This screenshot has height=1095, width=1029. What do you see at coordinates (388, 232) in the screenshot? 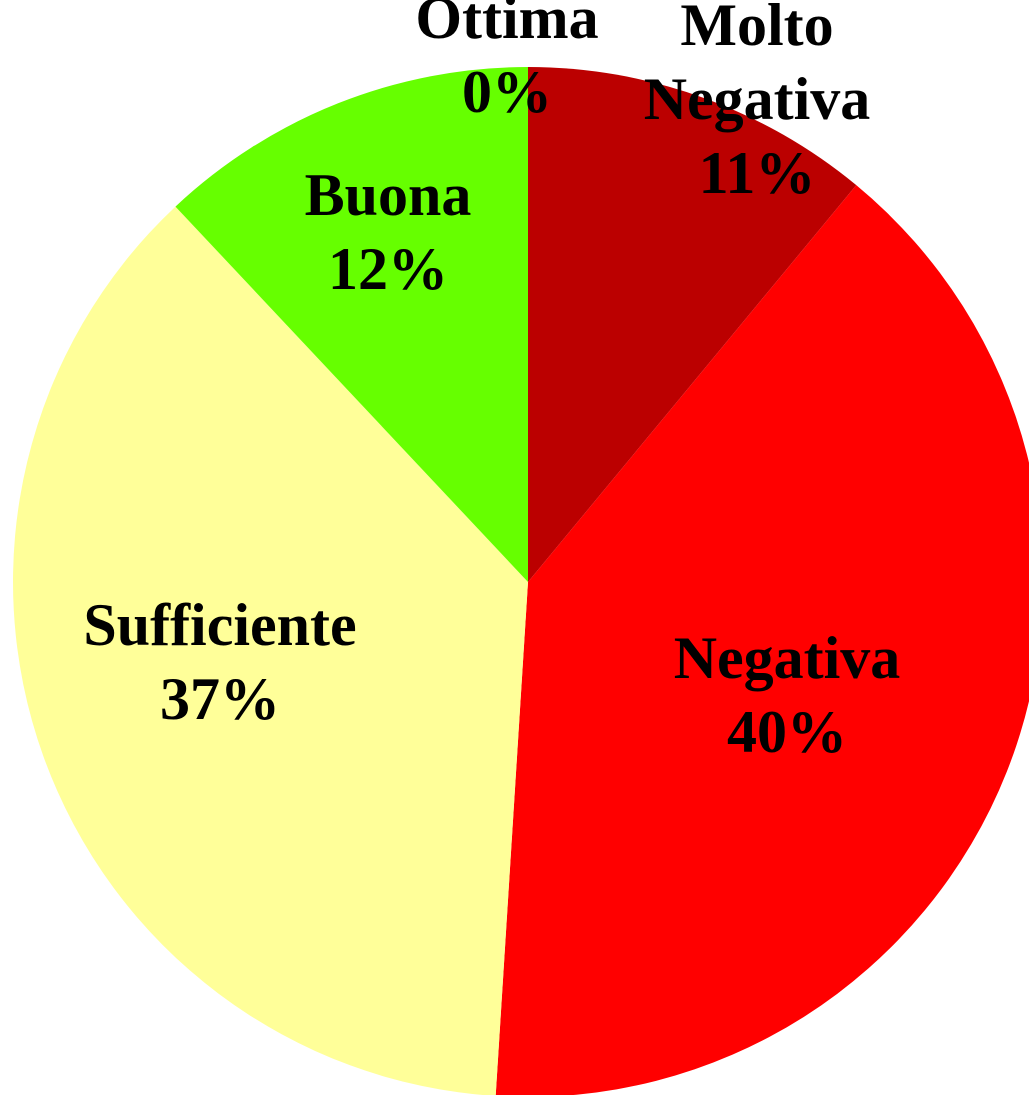
I see `slice-label: Buona 12%` at bounding box center [388, 232].